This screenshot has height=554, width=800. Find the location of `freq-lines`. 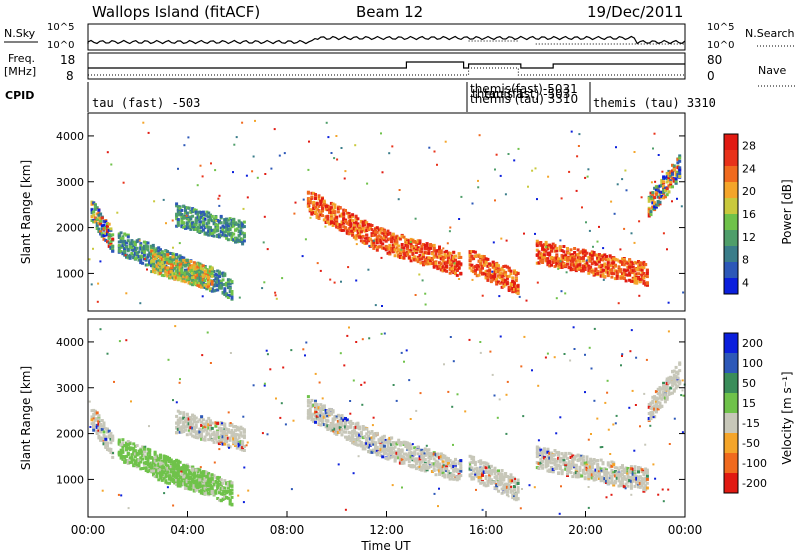

freq-lines is located at coordinates (386, 68).